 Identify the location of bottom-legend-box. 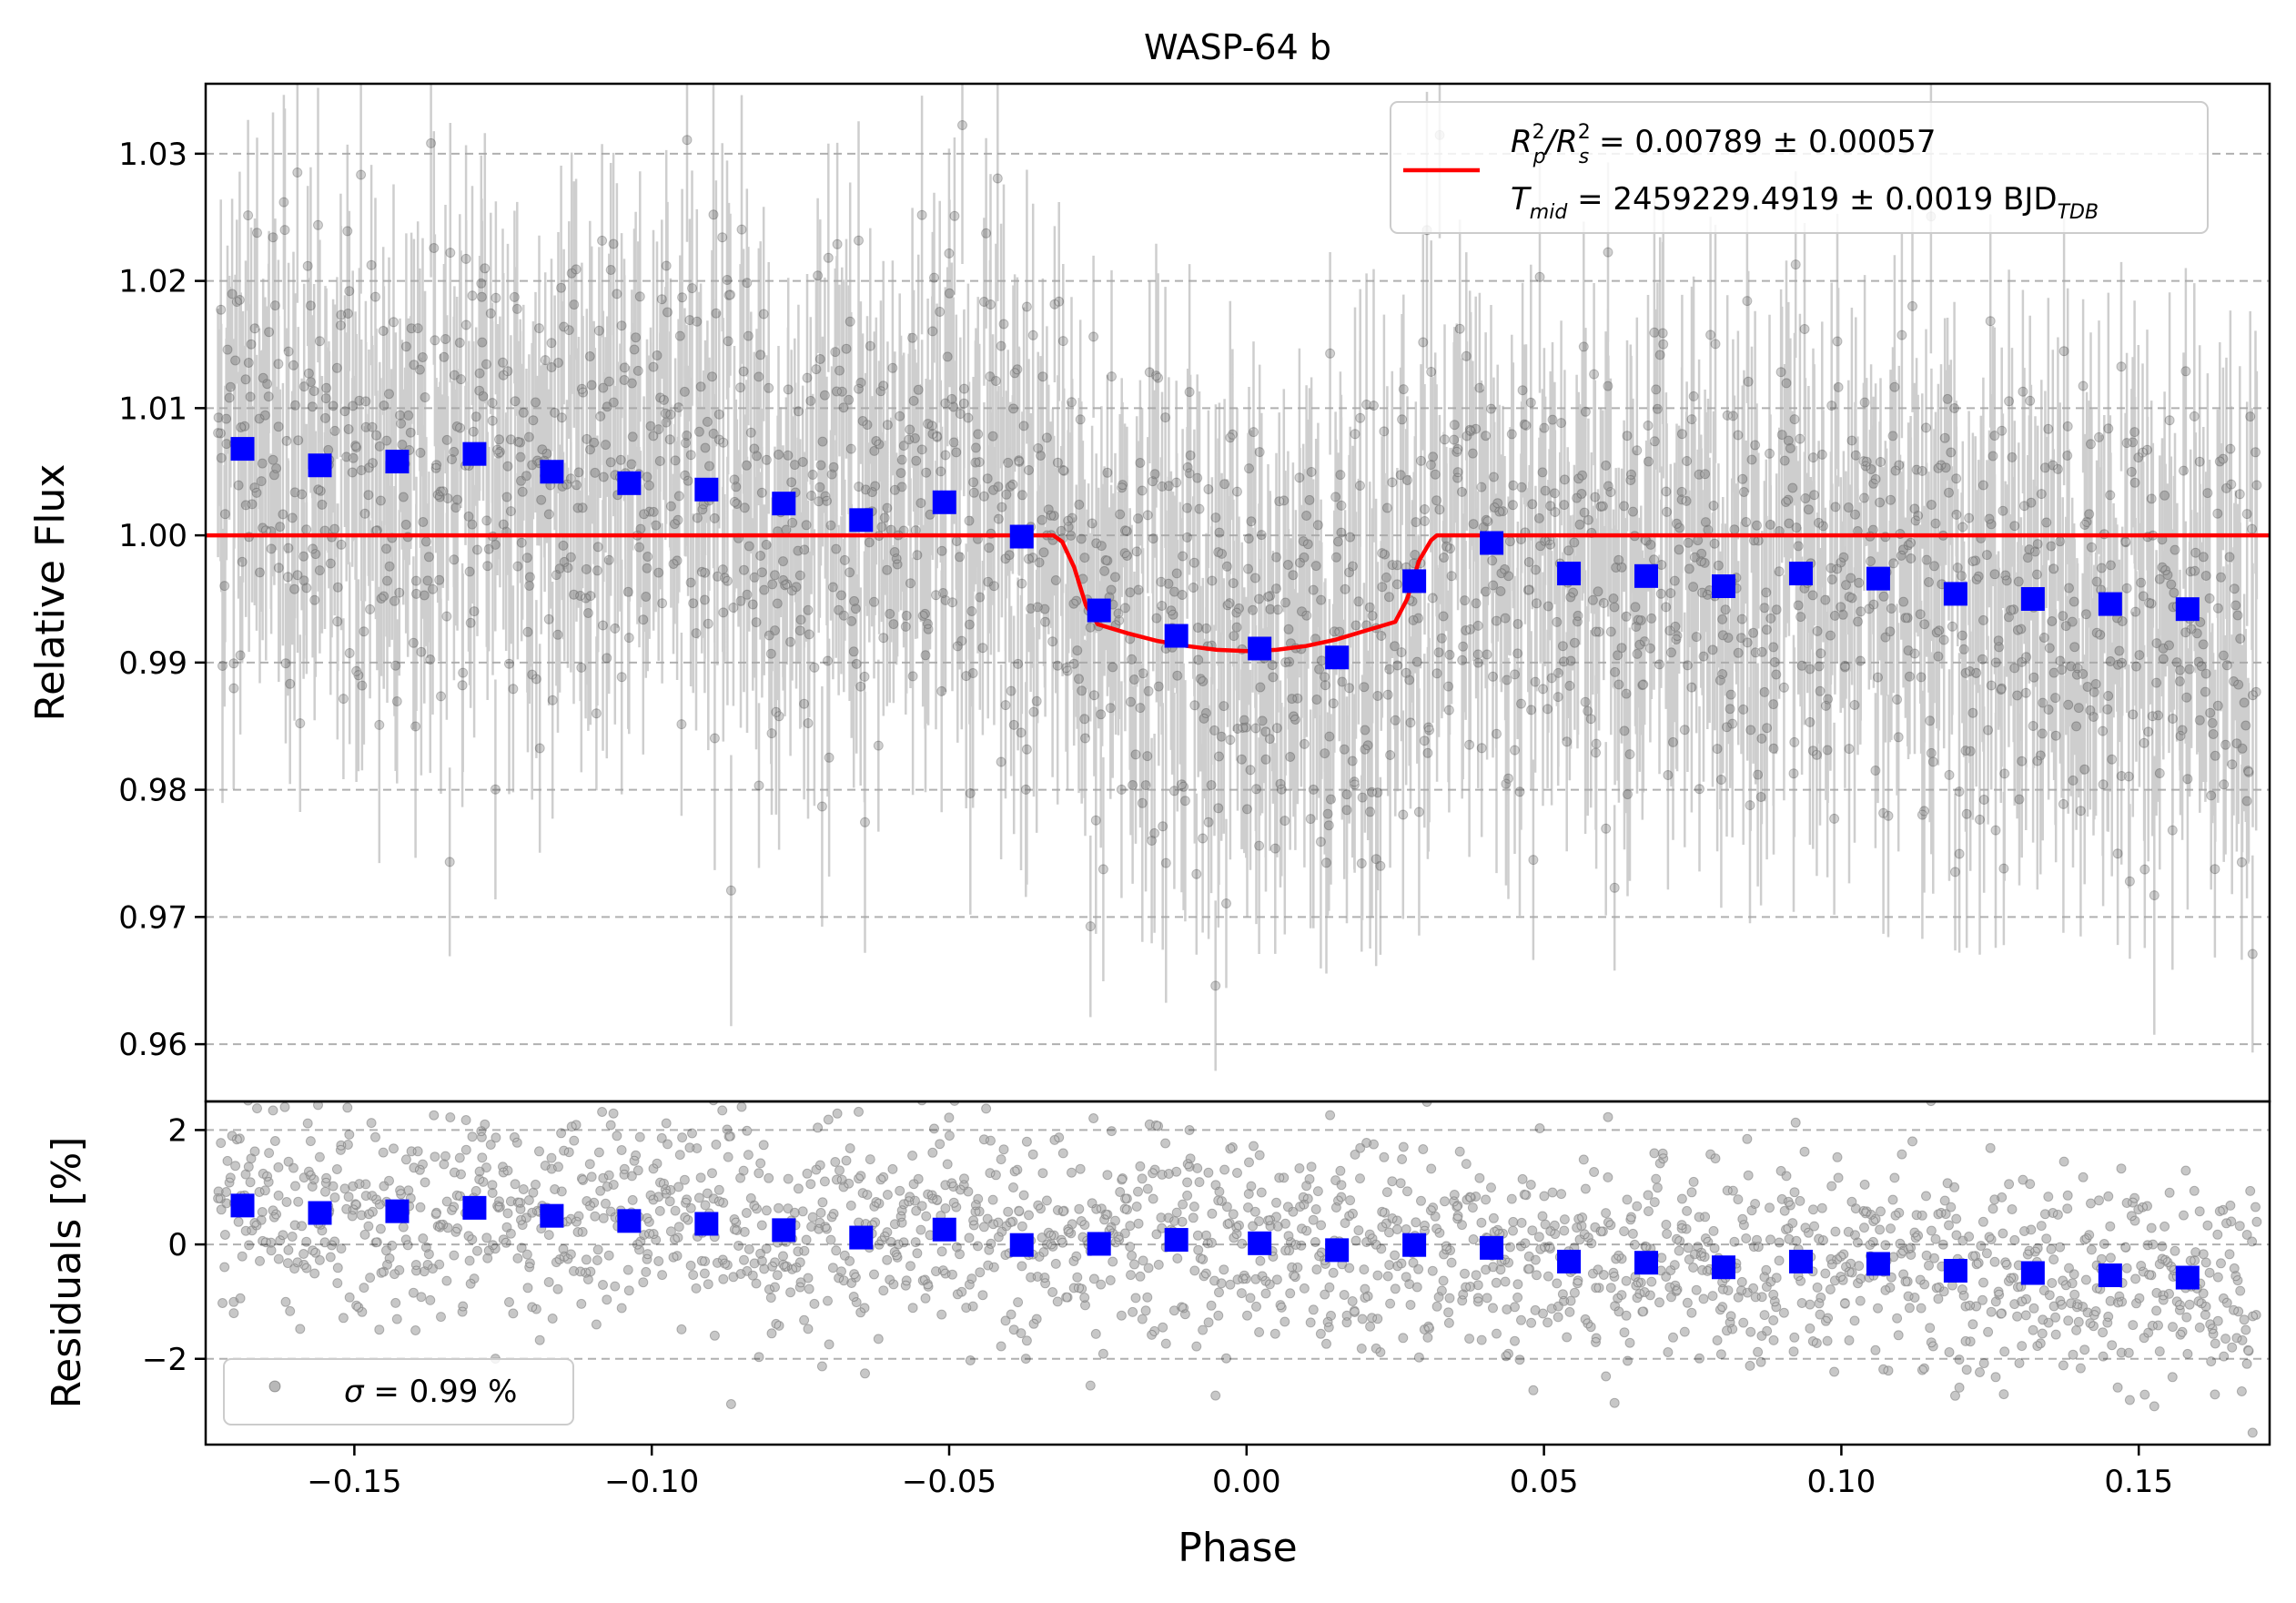
(399, 1391).